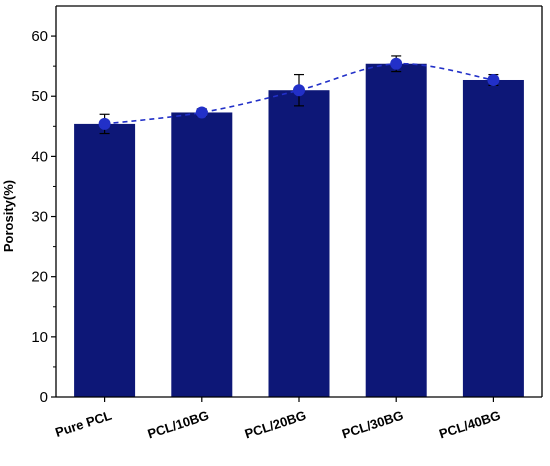 The height and width of the screenshot is (466, 550). I want to click on y-tick-label: 60, so click(39, 36).